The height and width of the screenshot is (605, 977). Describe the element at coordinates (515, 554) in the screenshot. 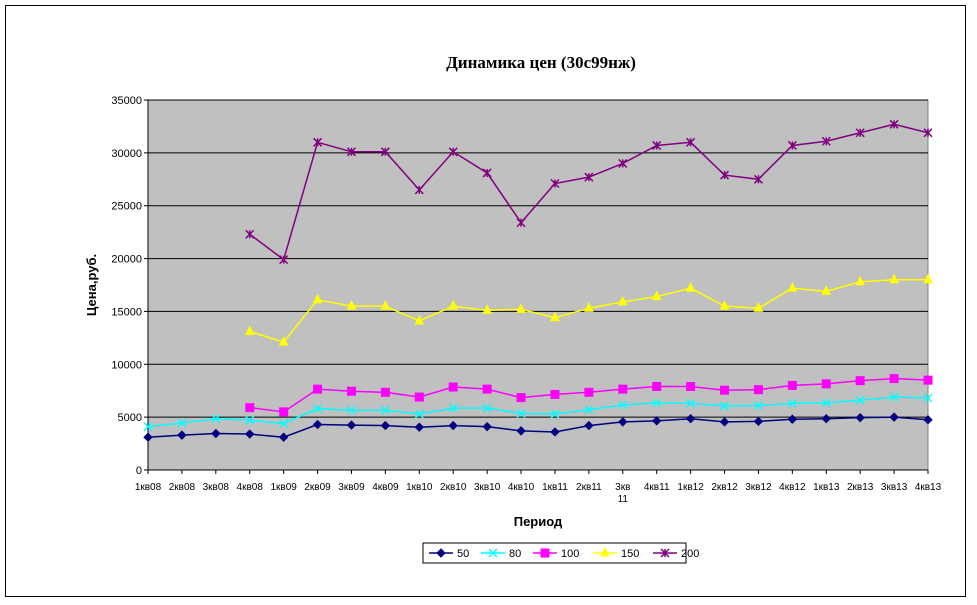

I see `legend-label: 80` at that location.